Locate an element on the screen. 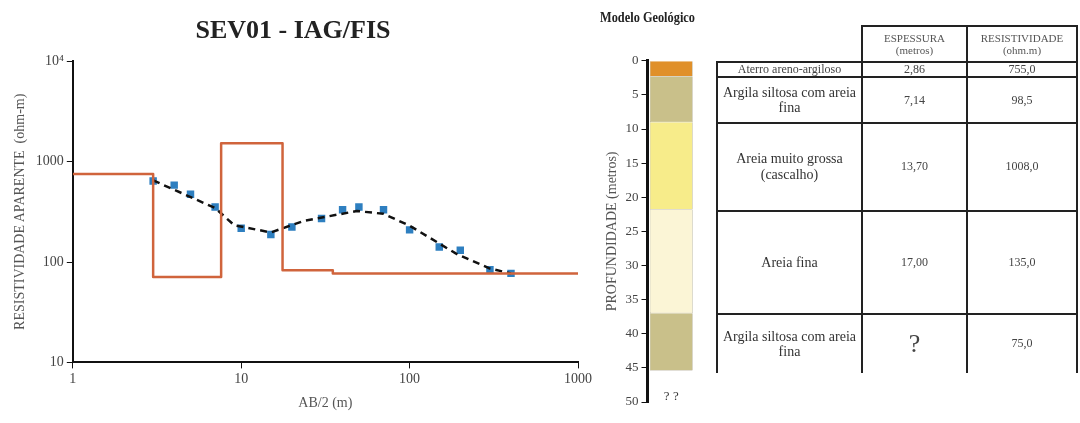  y-tick-label: 20 is located at coordinates (632, 196).